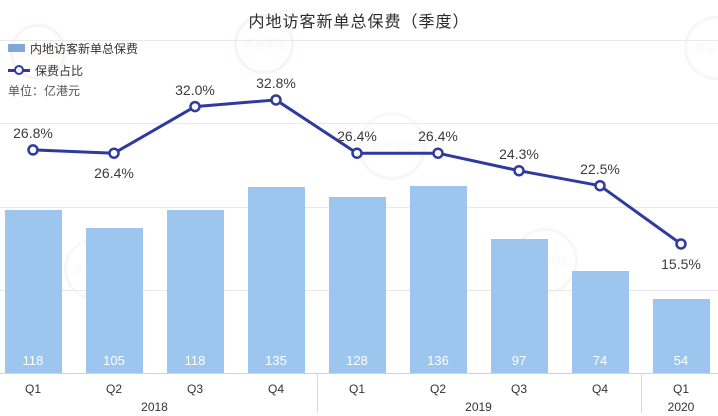 The image size is (718, 416). I want to click on bar-4-Q4, so click(276, 280).